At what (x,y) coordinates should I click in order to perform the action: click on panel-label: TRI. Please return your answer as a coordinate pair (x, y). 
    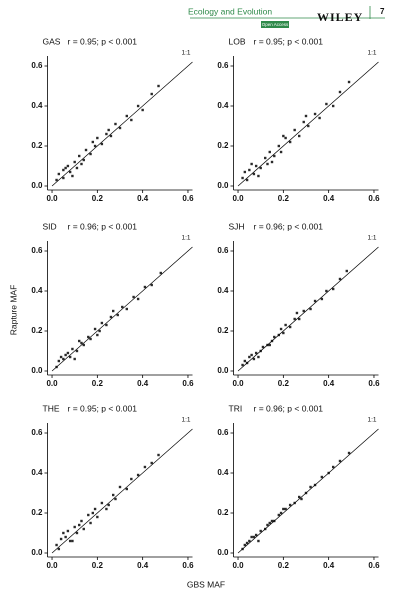
    Looking at the image, I should click on (236, 408).